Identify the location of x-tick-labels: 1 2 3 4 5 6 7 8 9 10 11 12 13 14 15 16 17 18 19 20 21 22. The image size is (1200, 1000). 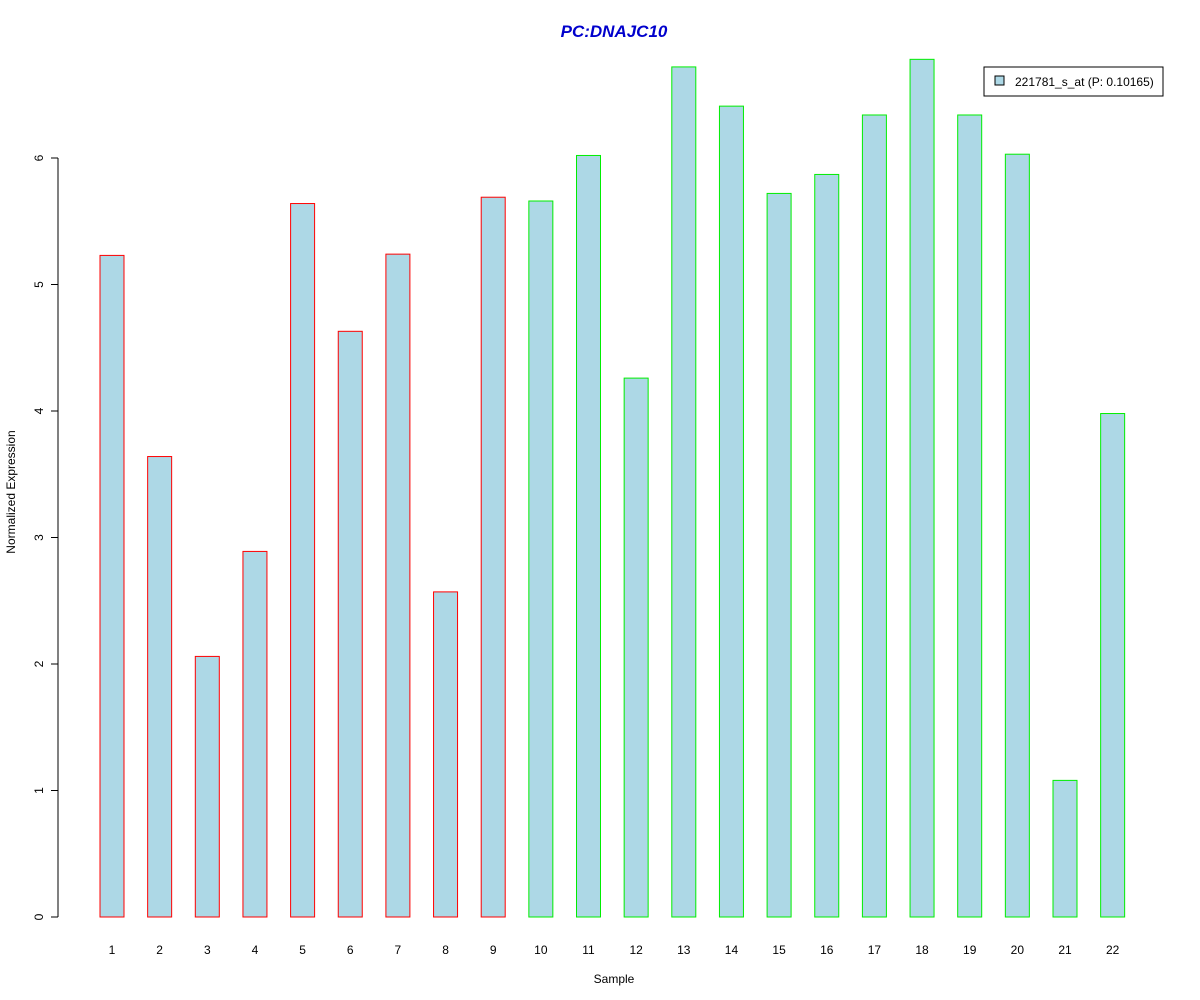
(614, 950).